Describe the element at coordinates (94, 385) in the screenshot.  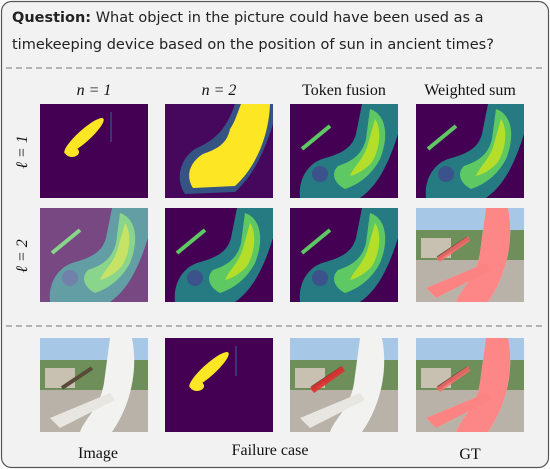
I see `input-photo` at that location.